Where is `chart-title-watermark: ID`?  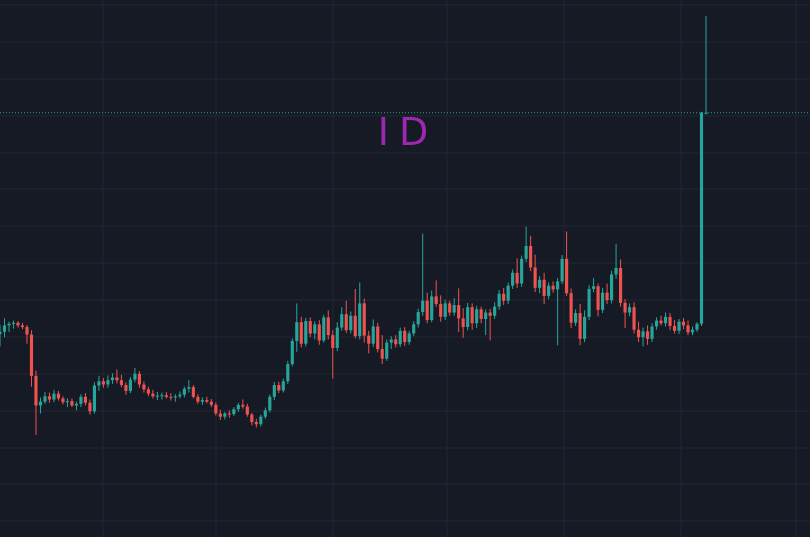
chart-title-watermark: ID is located at coordinates (408, 132).